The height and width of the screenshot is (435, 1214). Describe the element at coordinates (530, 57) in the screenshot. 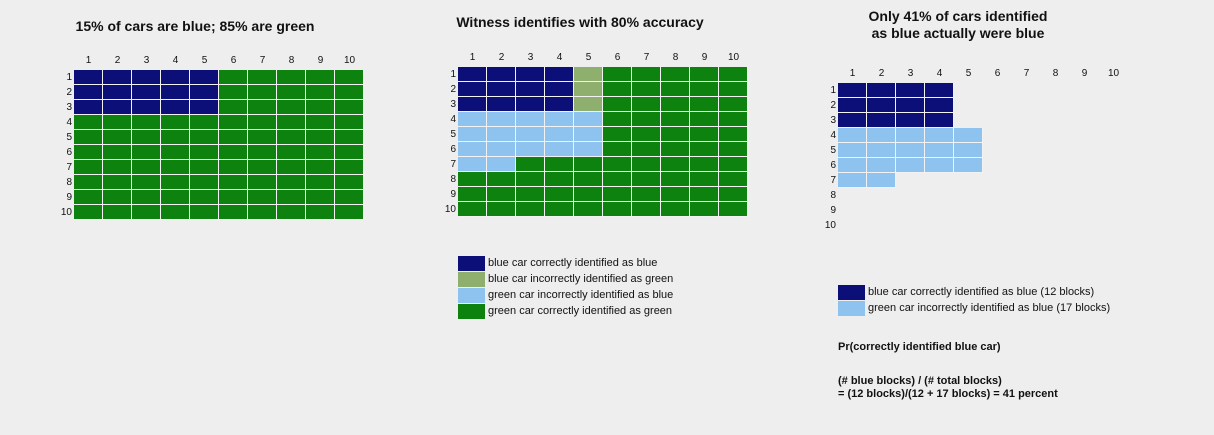

I see `column-label: 3` at that location.